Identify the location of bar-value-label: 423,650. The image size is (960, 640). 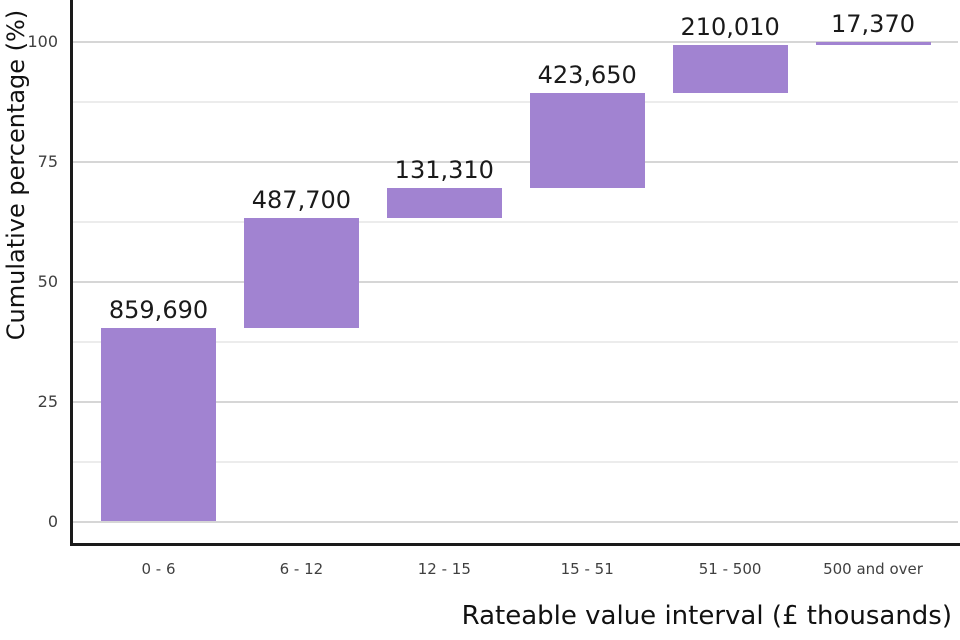
(587, 74).